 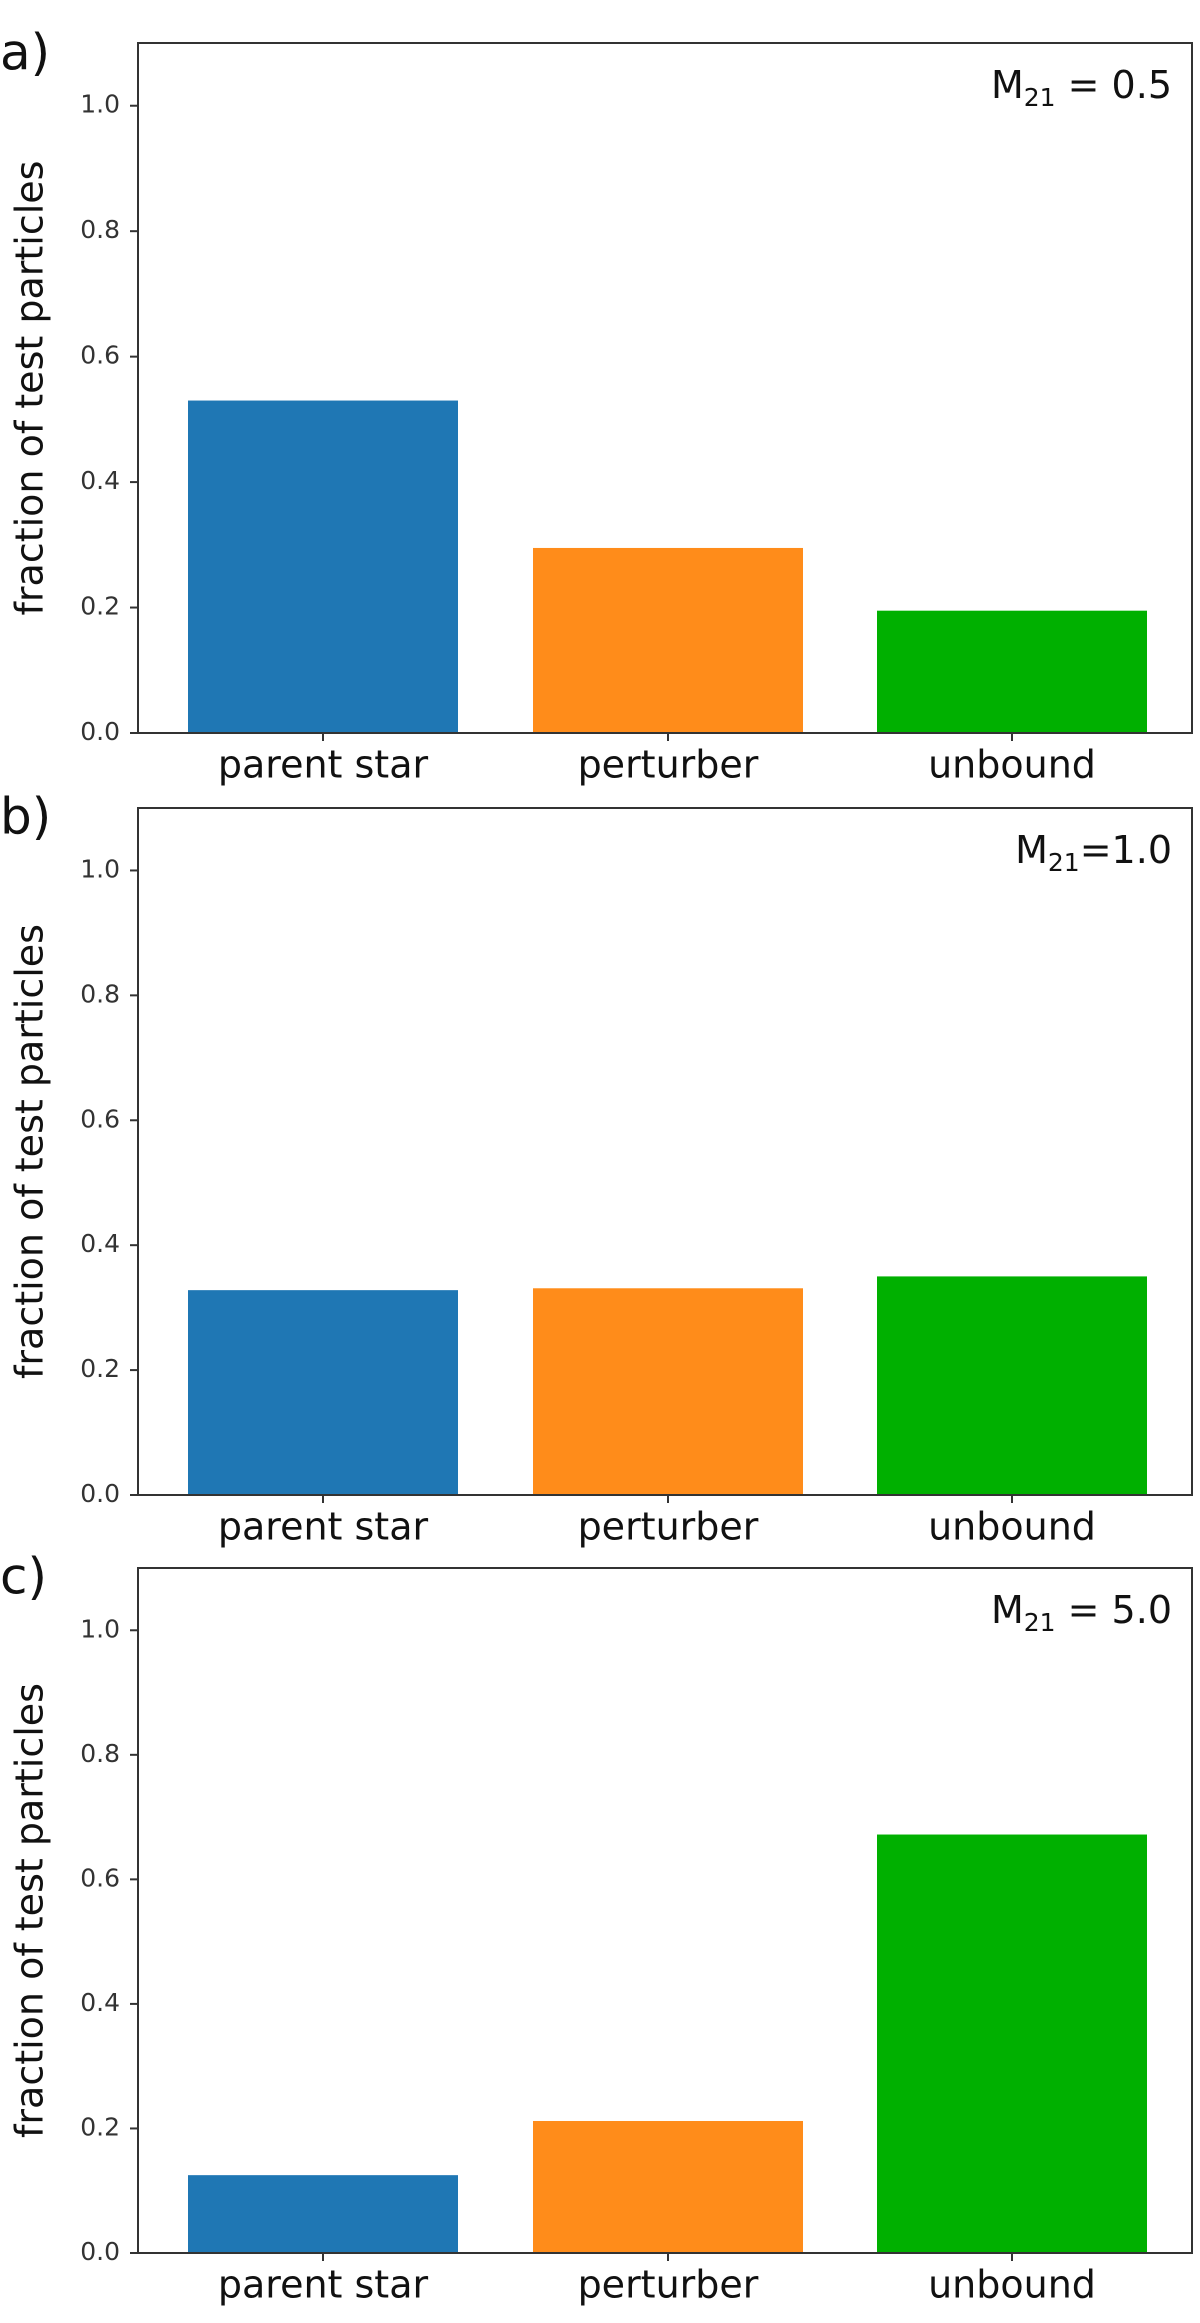 I want to click on panel-label: b), so click(x=25, y=817).